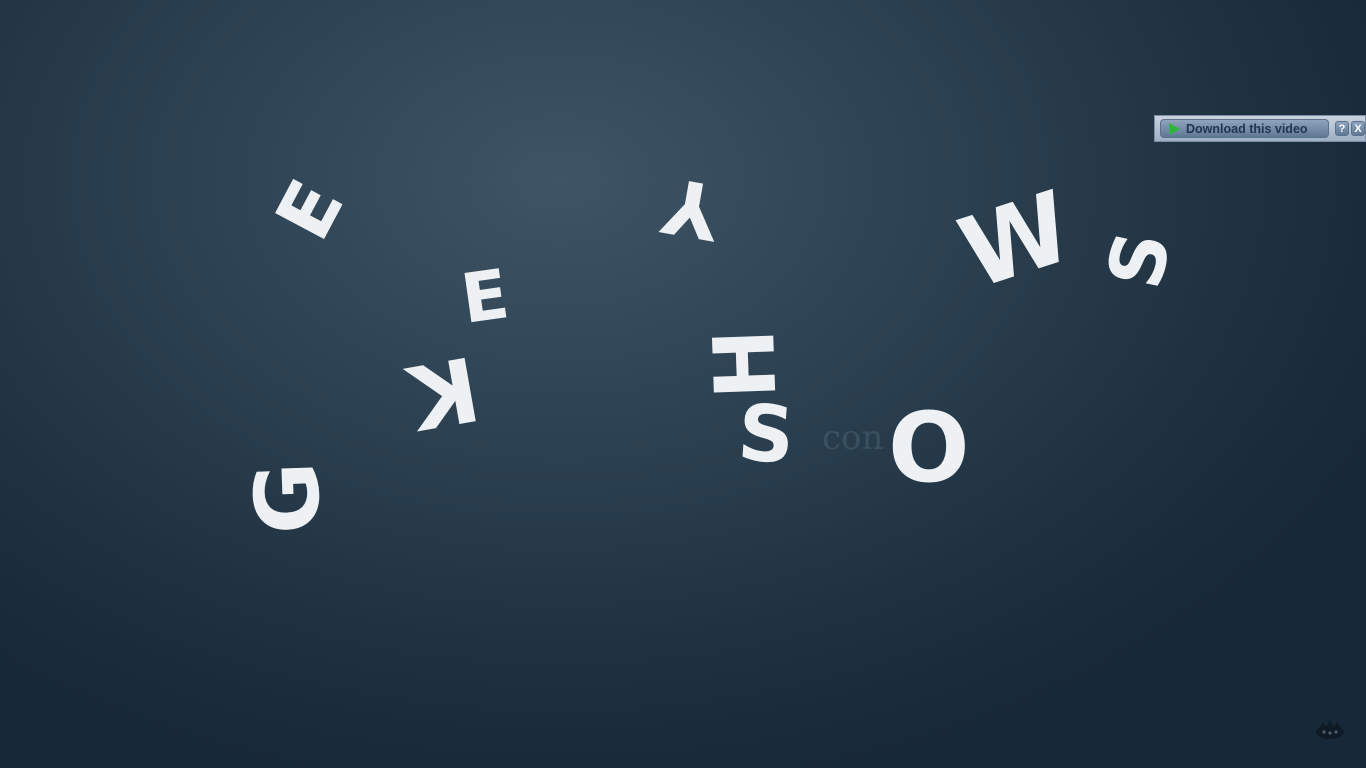 This screenshot has height=768, width=1366. I want to click on play-icon, so click(1174, 128).